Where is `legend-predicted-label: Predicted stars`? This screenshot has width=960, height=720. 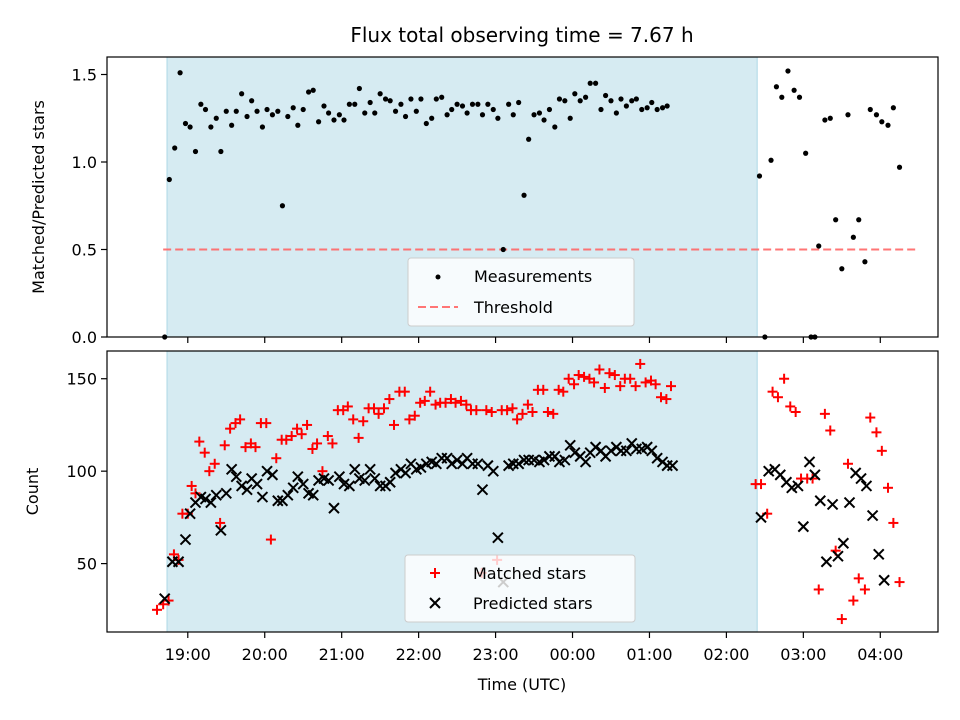 legend-predicted-label: Predicted stars is located at coordinates (533, 603).